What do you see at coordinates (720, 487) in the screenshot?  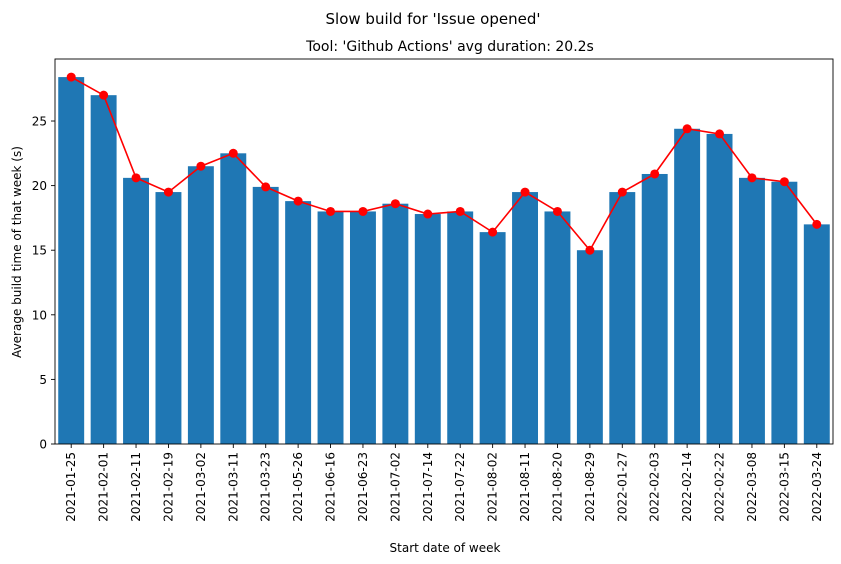 I see `x-tick-label: 2022-02-22` at bounding box center [720, 487].